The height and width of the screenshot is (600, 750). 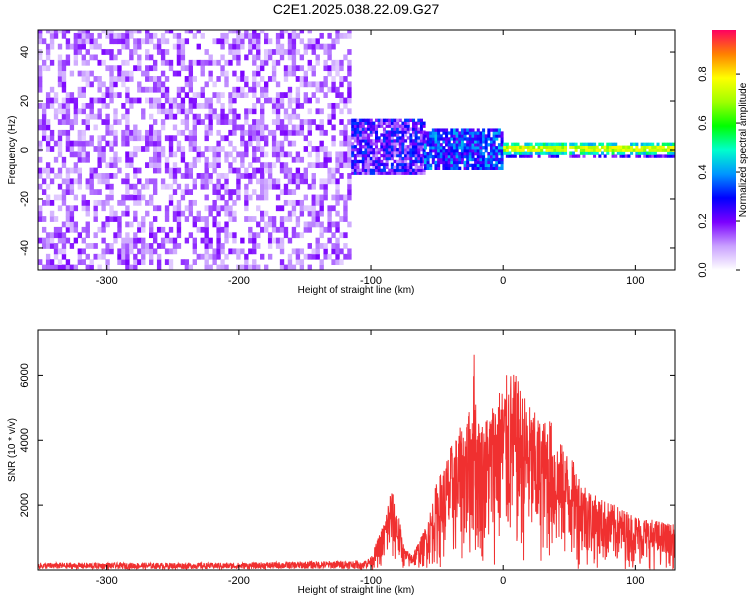 What do you see at coordinates (356, 290) in the screenshot?
I see `spectrogram-xlabel: Height of straight line (km)` at bounding box center [356, 290].